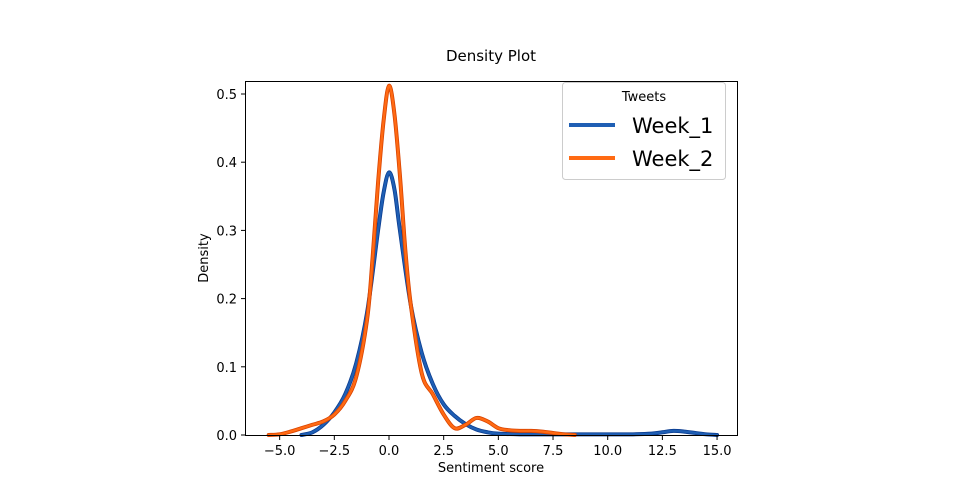 The image size is (970, 500). Describe the element at coordinates (204, 258) in the screenshot. I see `y-axis-label: Density` at that location.